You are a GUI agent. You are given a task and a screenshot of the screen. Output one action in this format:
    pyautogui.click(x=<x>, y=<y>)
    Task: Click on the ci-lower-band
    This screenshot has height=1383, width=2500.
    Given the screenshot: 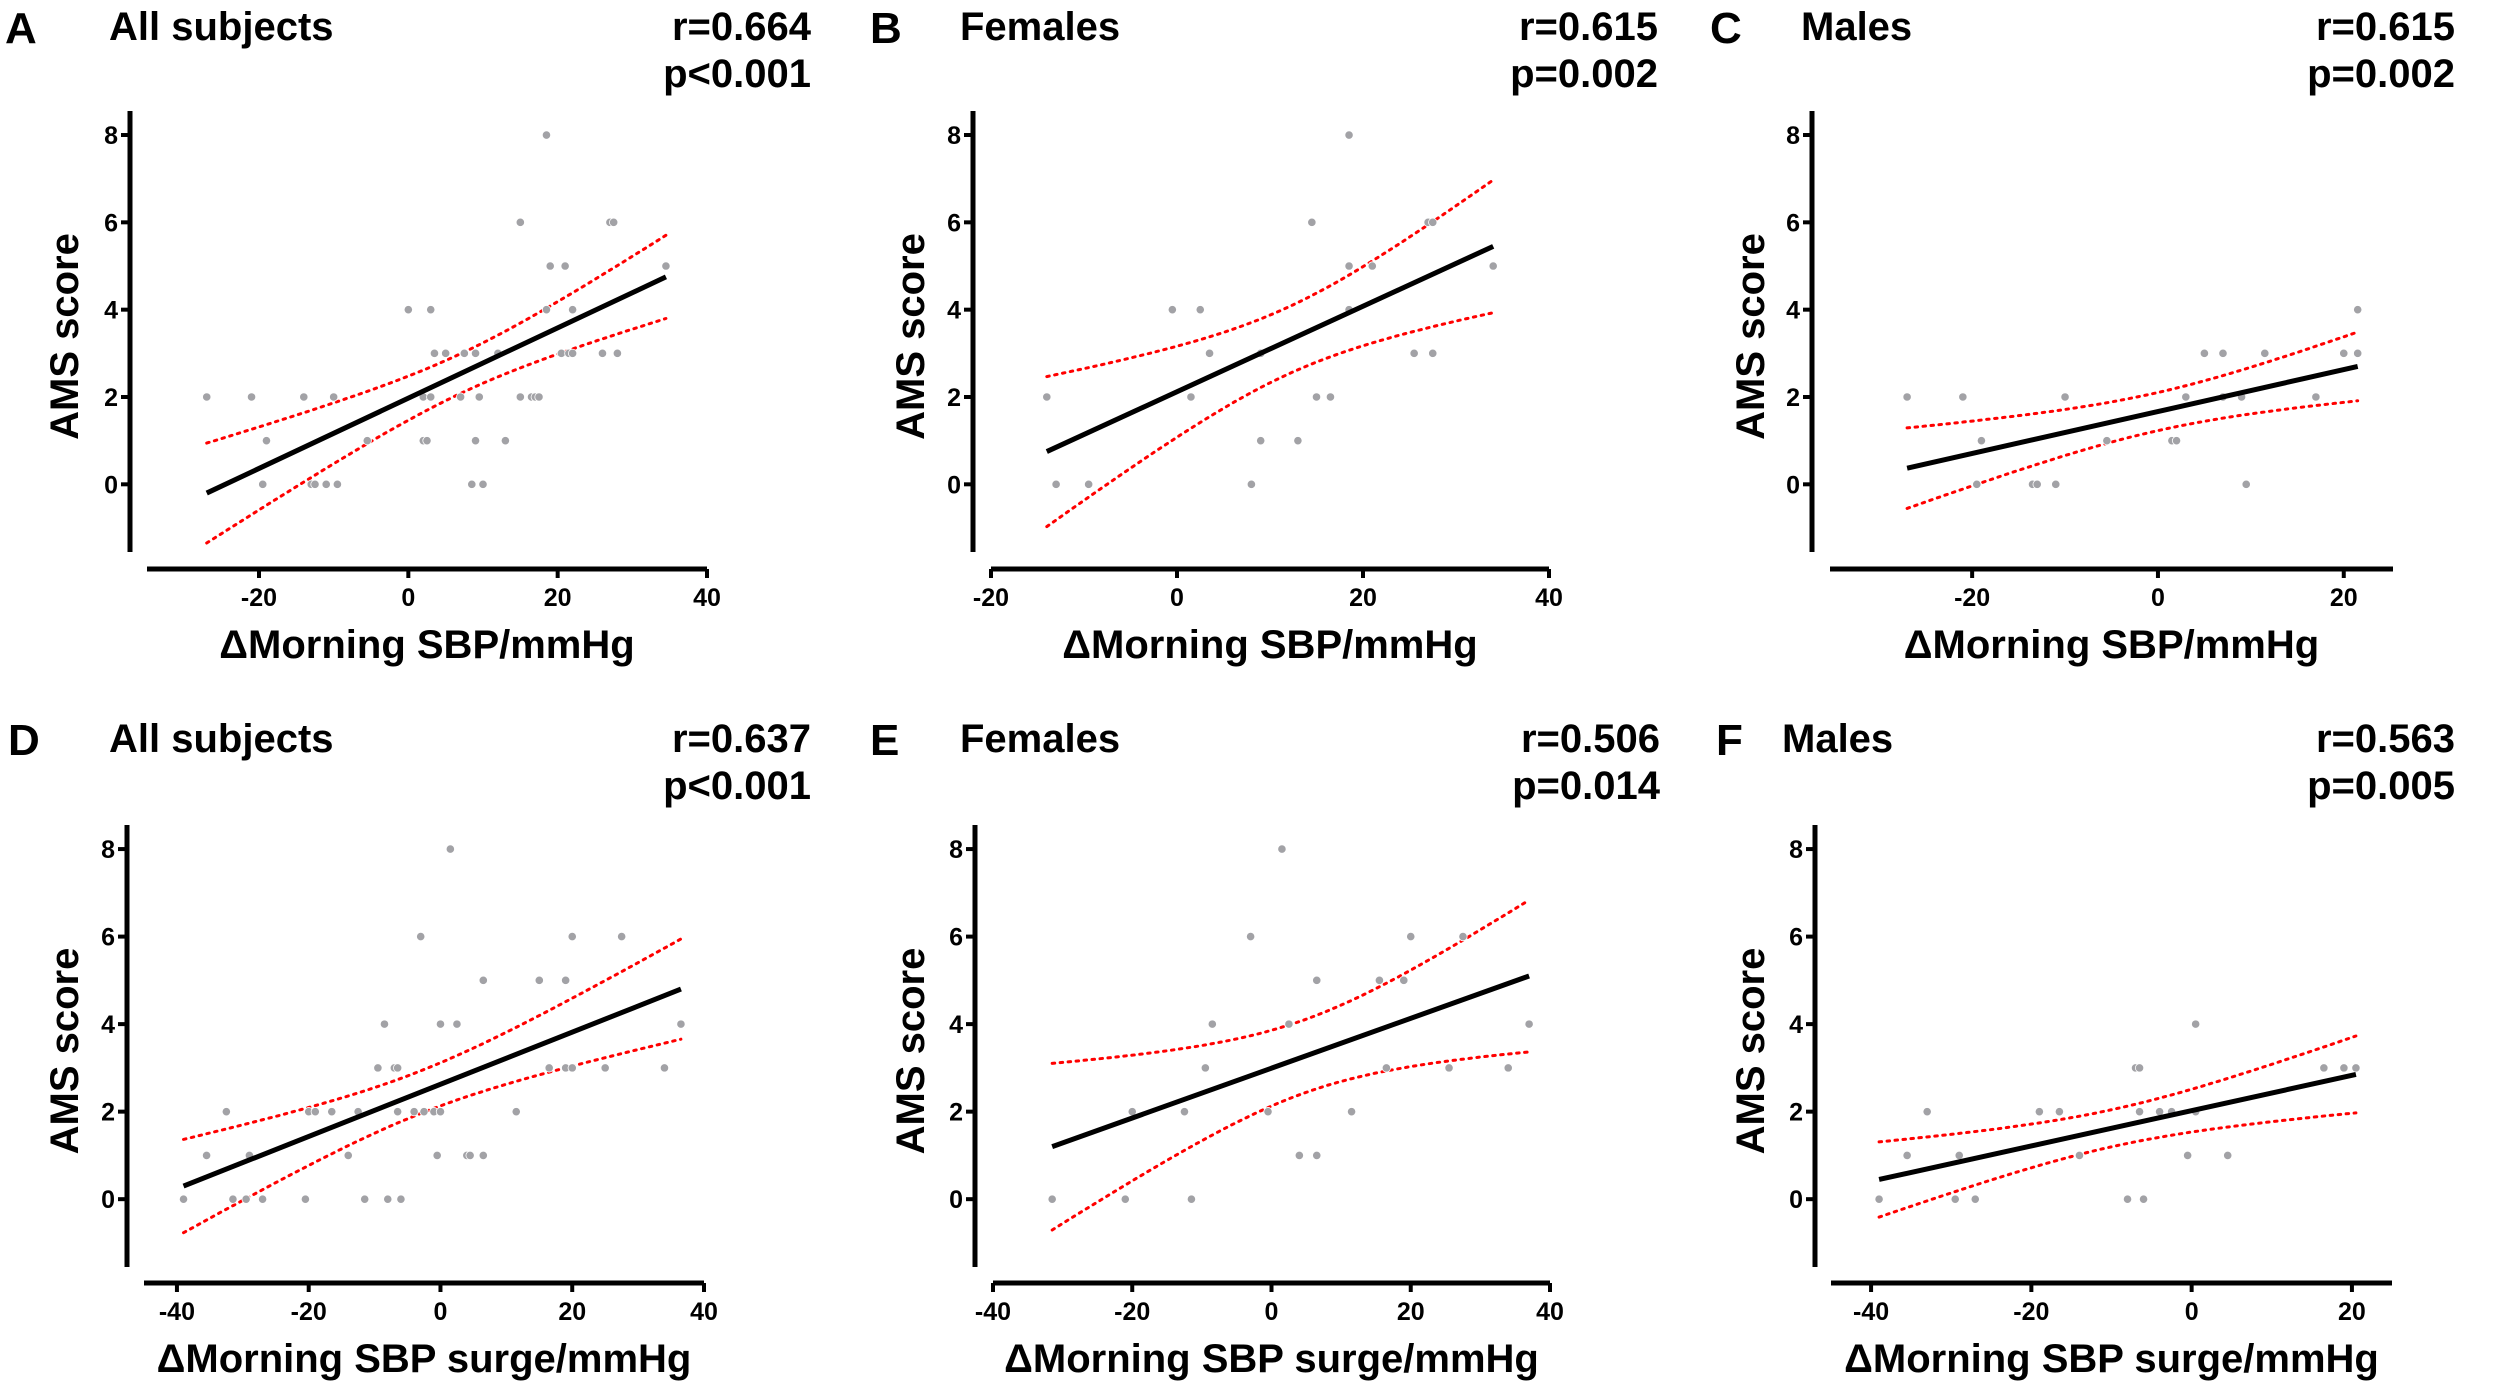 What is the action you would take?
    pyautogui.click(x=1290, y=1141)
    